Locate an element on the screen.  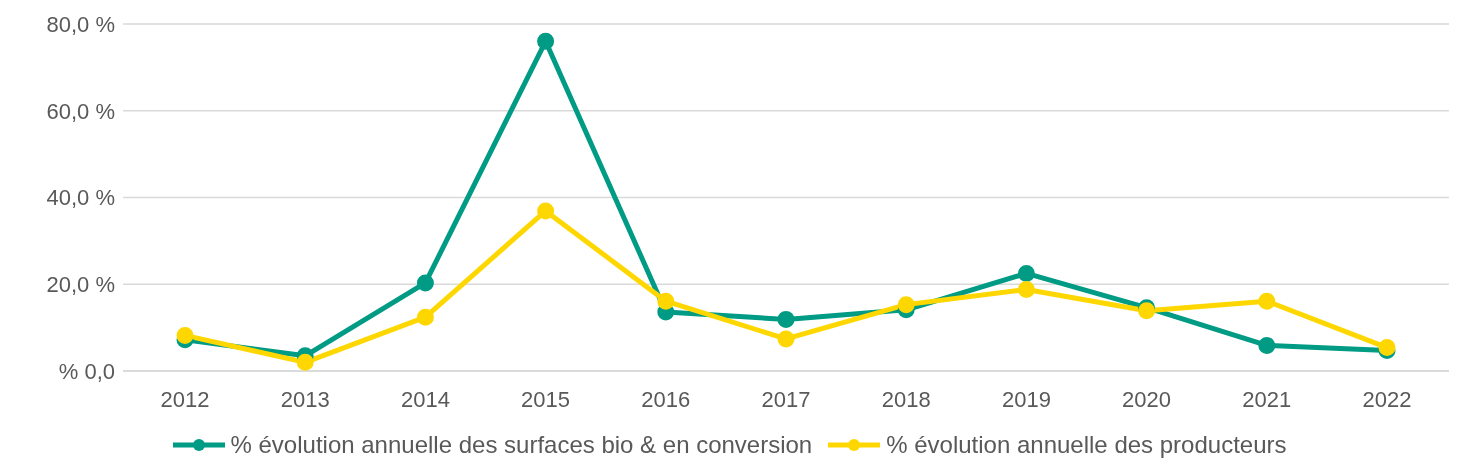
x-tick-label: 2019 is located at coordinates (1026, 399).